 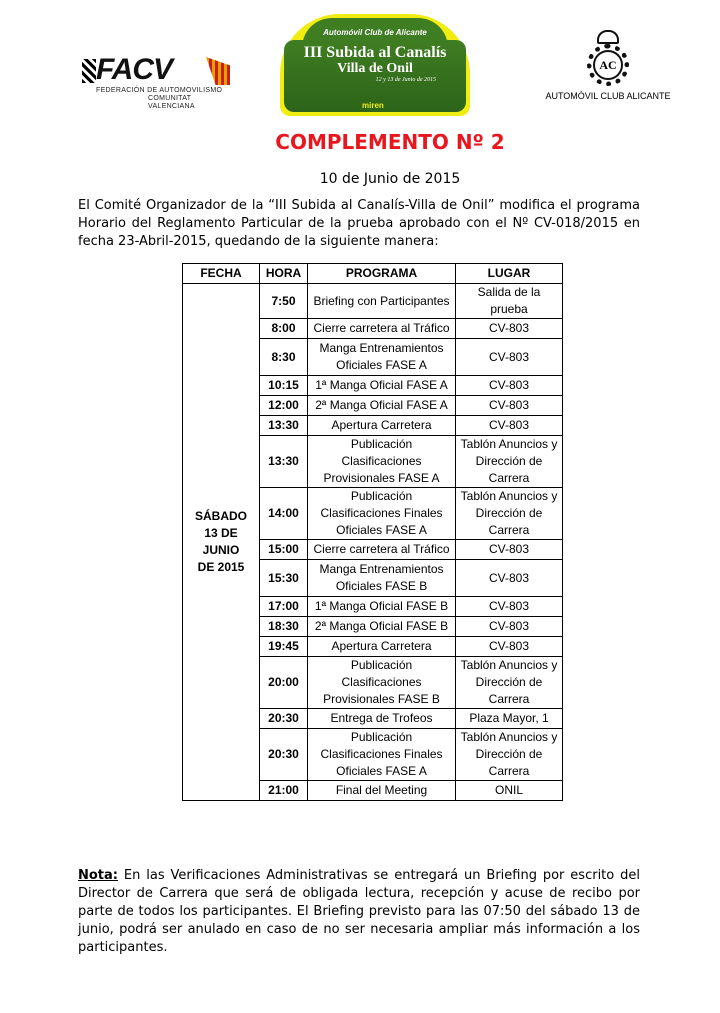 I want to click on programa-cell: 2ª Manga Oficial FASE A, so click(x=382, y=405).